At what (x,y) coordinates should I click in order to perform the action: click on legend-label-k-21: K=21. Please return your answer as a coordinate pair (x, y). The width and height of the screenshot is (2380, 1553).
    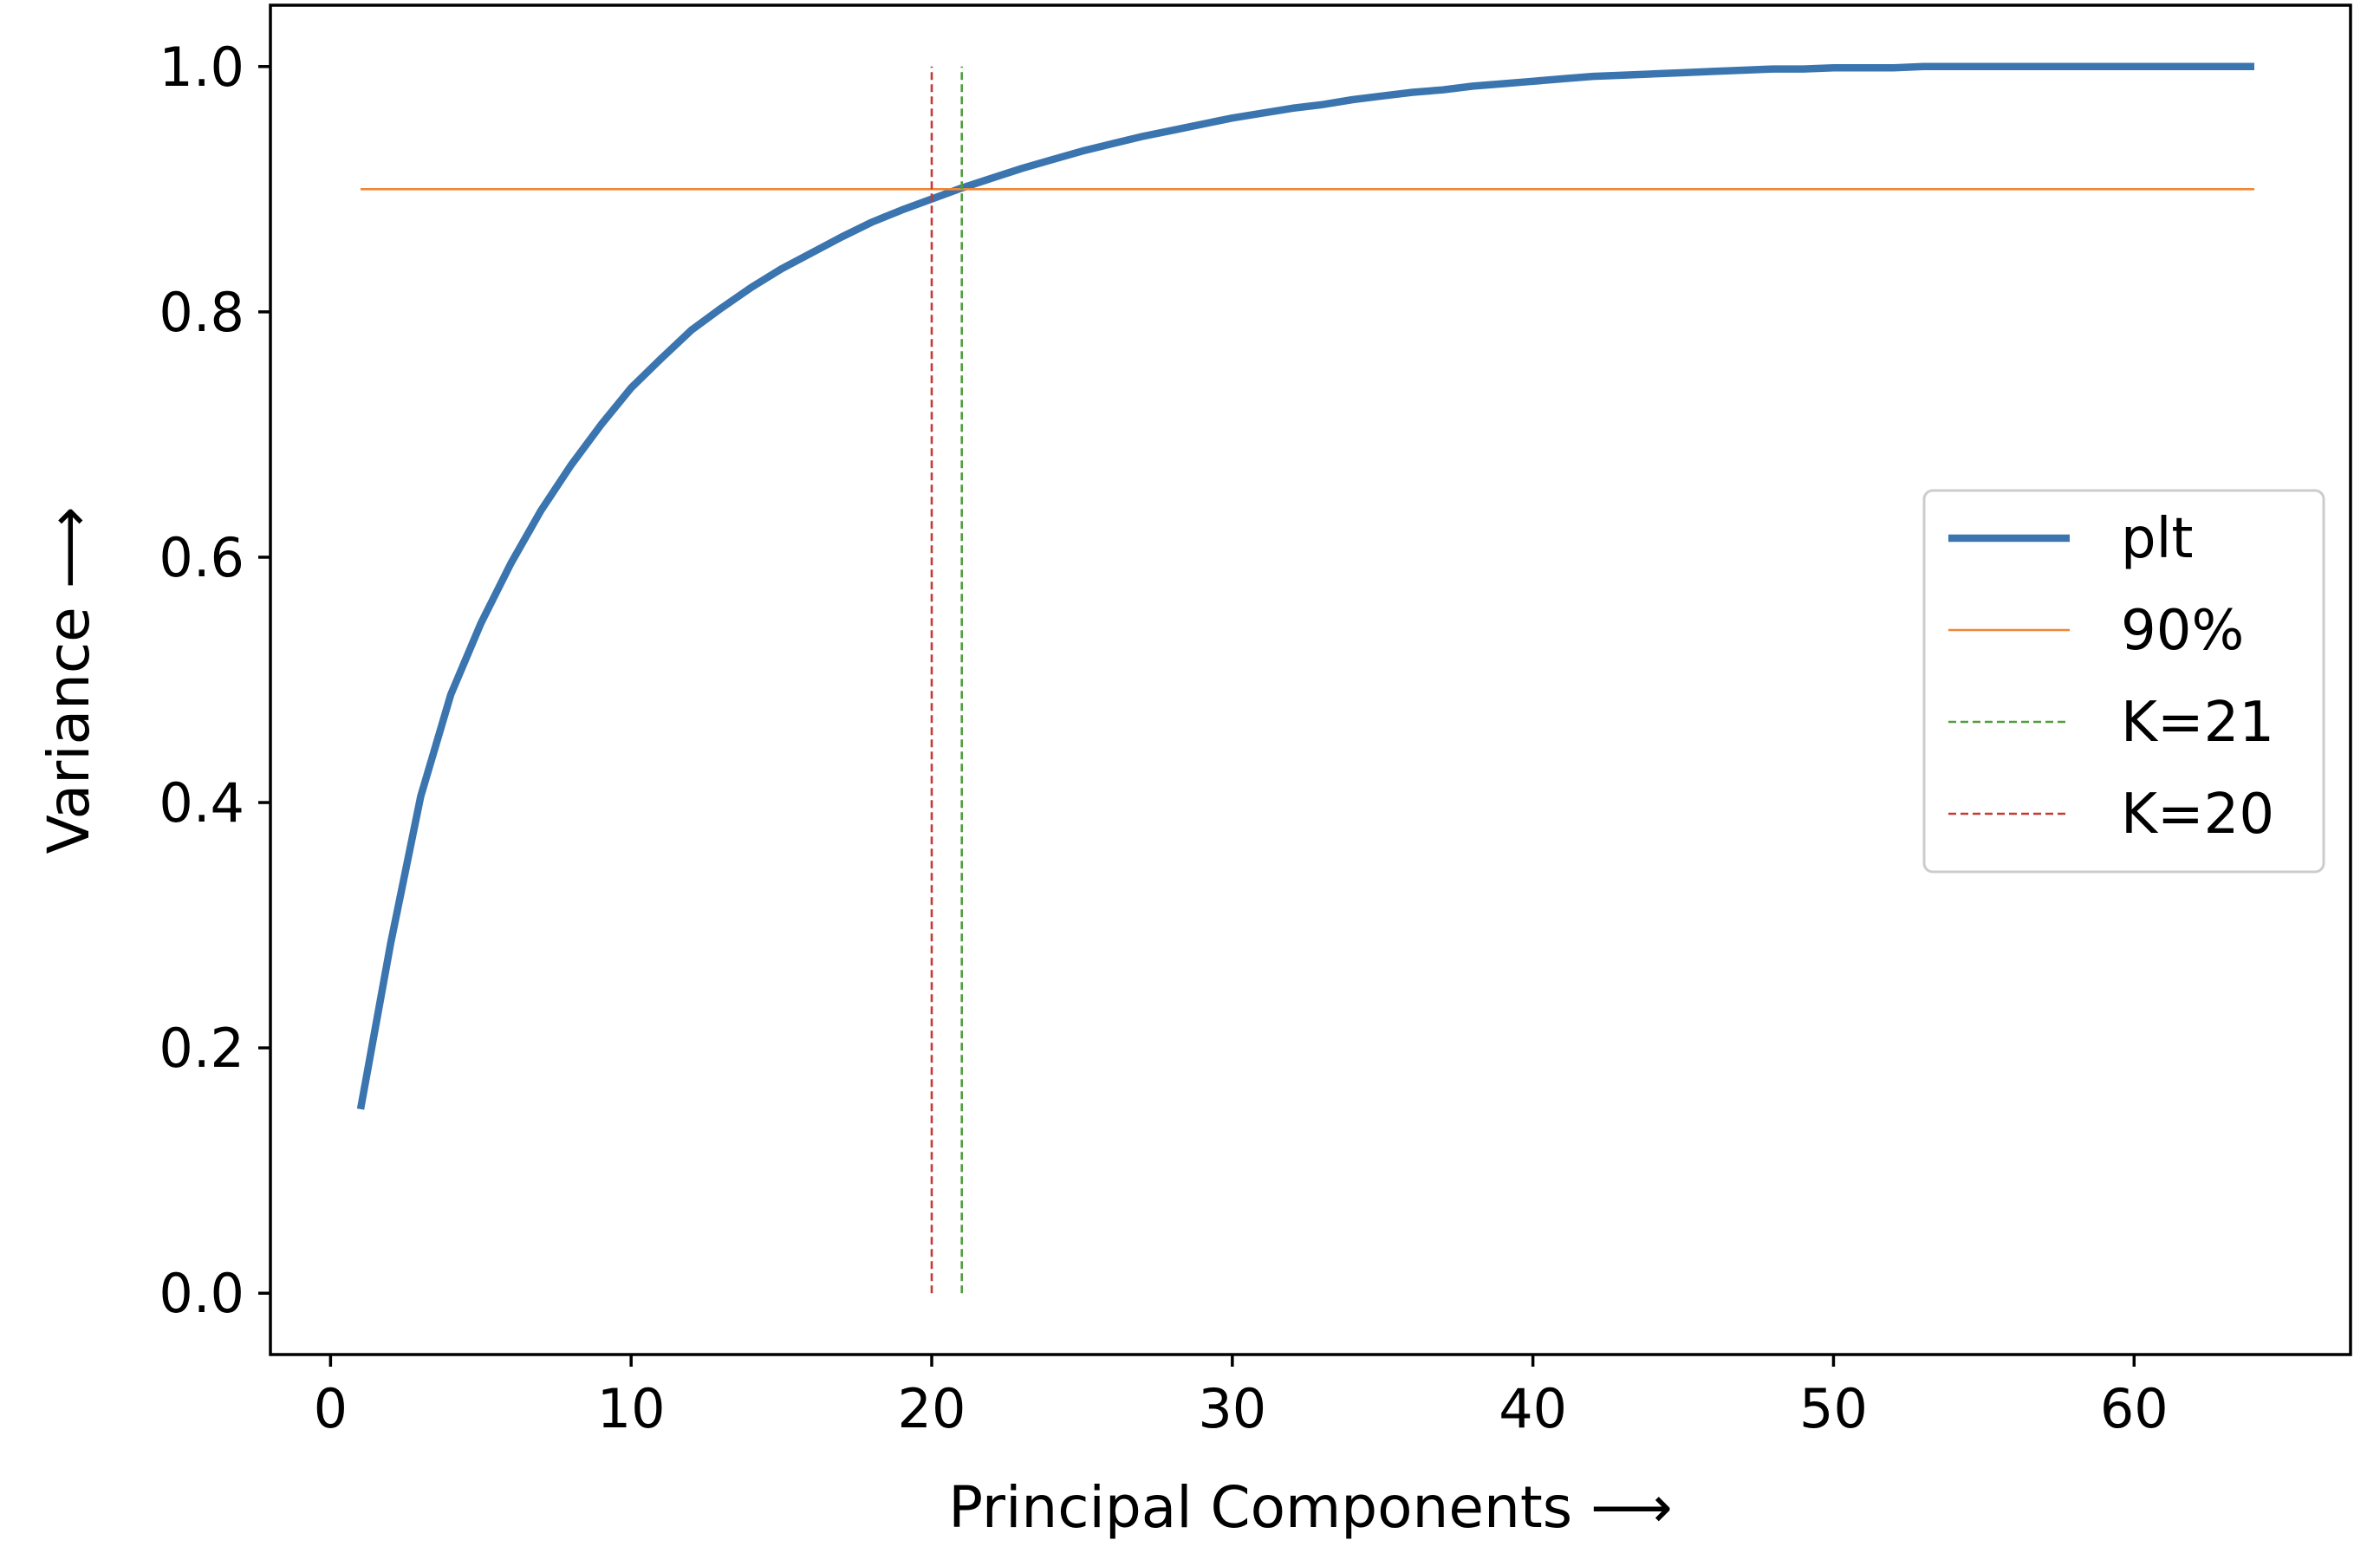
    Looking at the image, I should click on (2197, 723).